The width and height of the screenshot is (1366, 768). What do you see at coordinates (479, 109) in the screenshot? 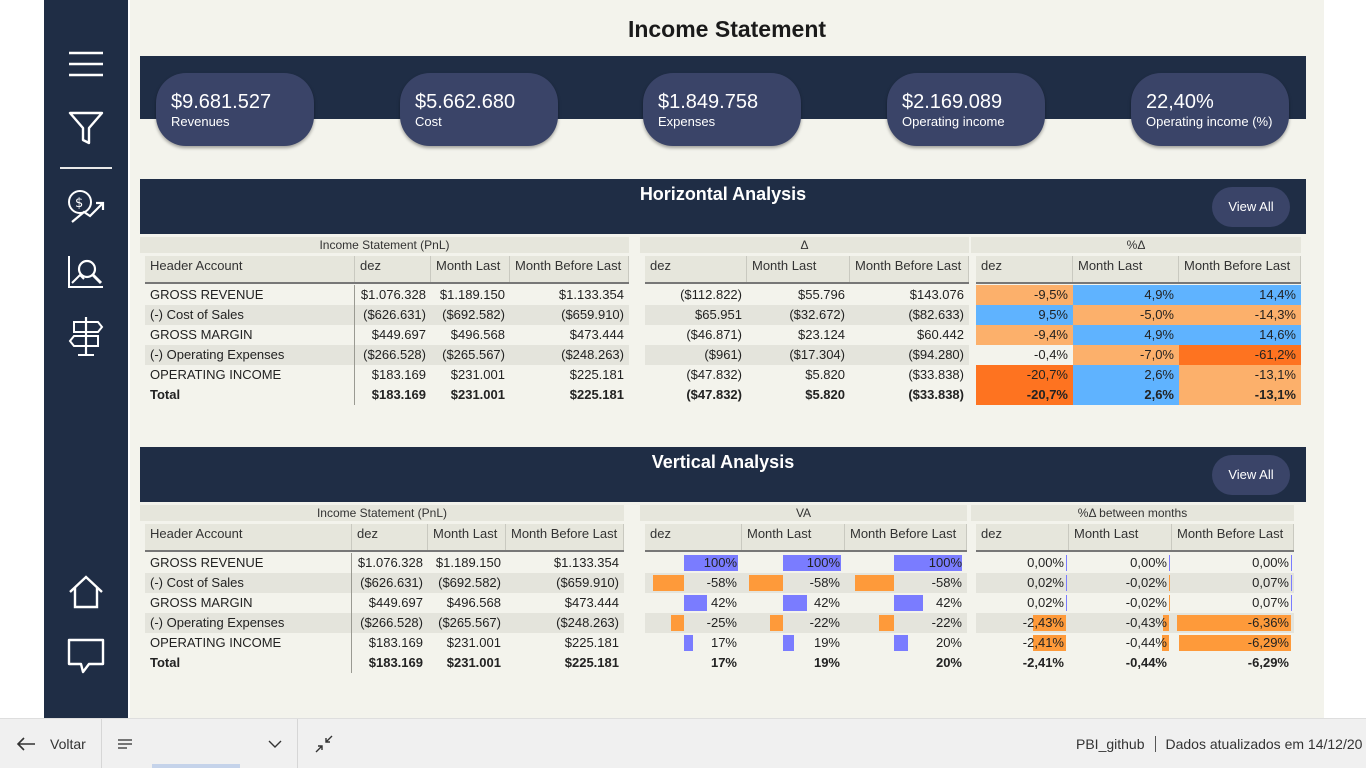
I see `kpi-cost: $5.662.680 Cost` at bounding box center [479, 109].